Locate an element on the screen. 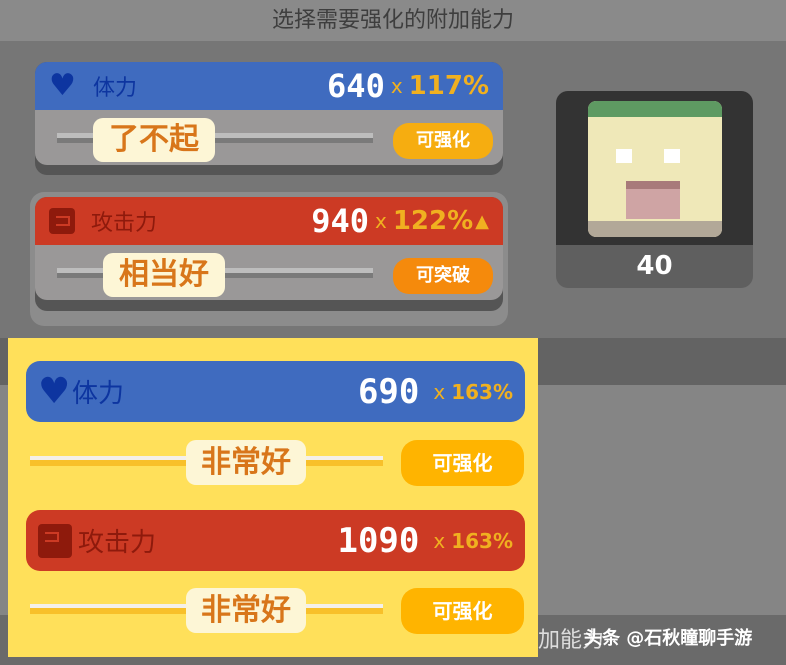 The image size is (786, 665). character-avatar is located at coordinates (655, 169).